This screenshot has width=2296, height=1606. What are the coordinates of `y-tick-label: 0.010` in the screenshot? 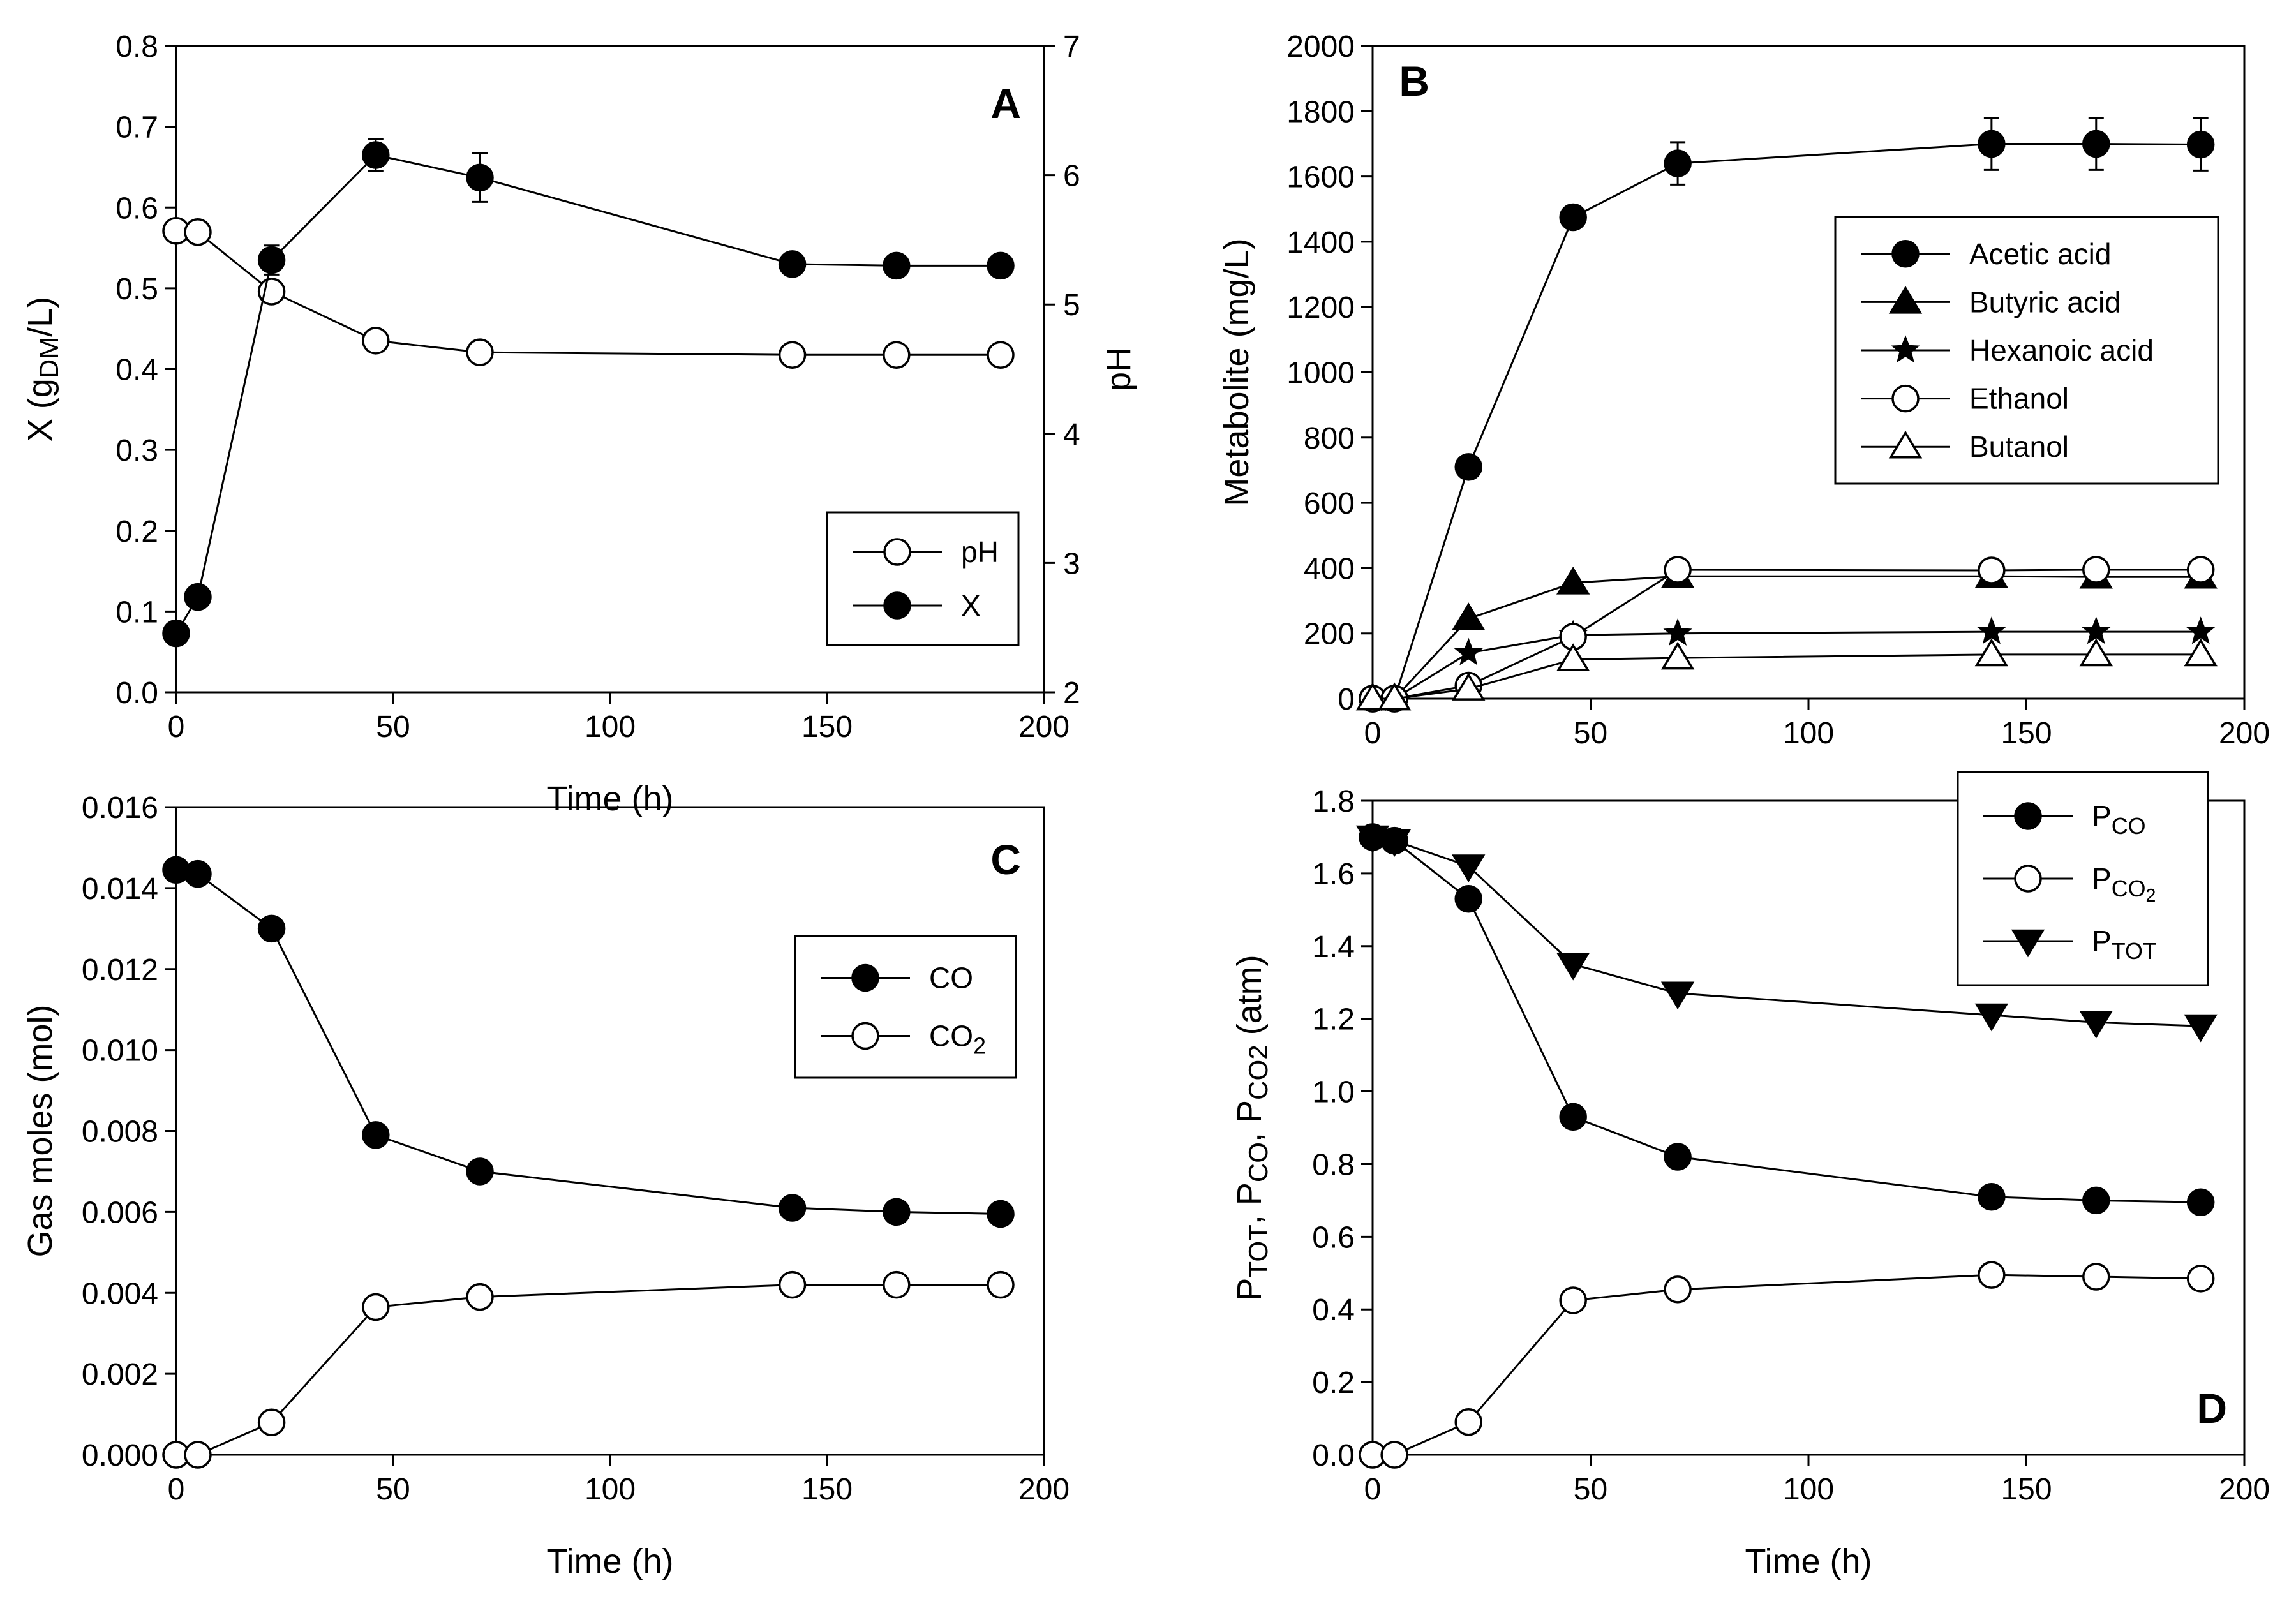 It's located at (120, 1051).